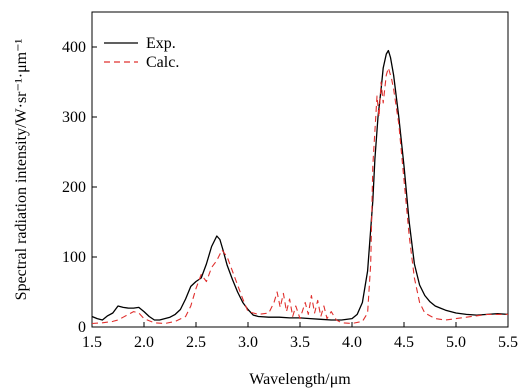 Image resolution: width=522 pixels, height=391 pixels. Describe the element at coordinates (508, 342) in the screenshot. I see `x-tick-label: 5.5` at that location.